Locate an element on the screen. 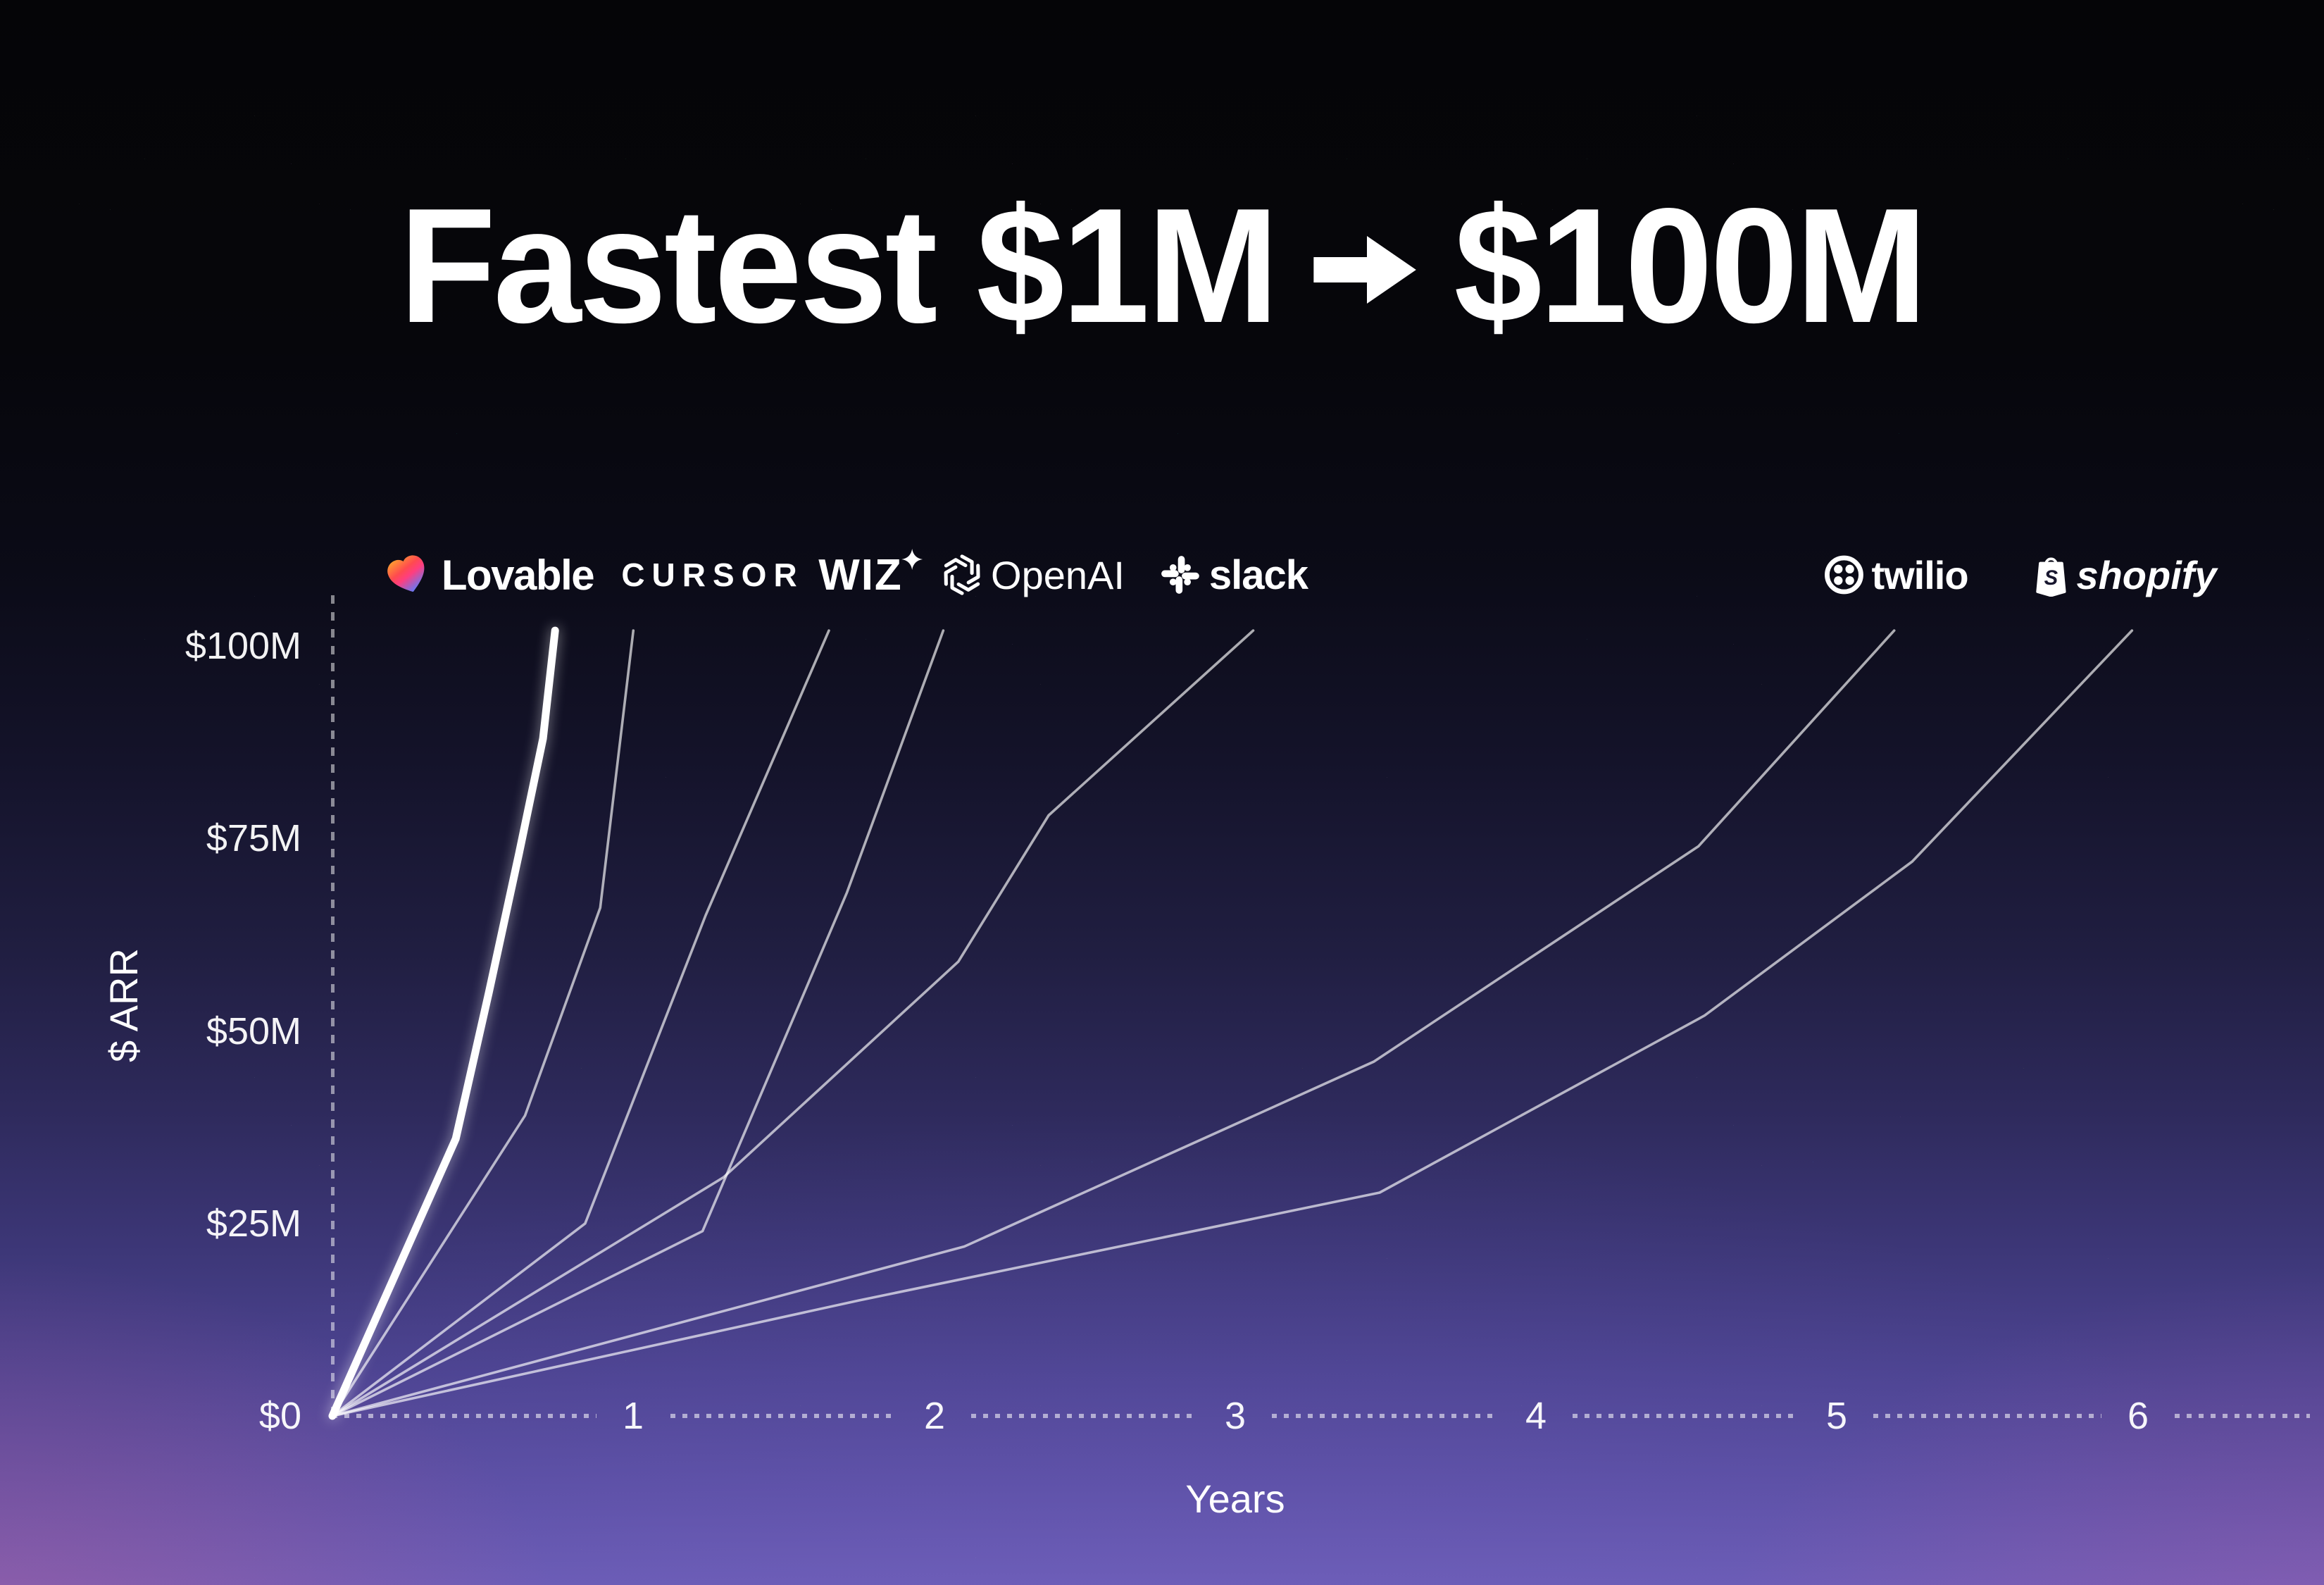  legend-logo-twilio: twilio is located at coordinates (1896, 575).